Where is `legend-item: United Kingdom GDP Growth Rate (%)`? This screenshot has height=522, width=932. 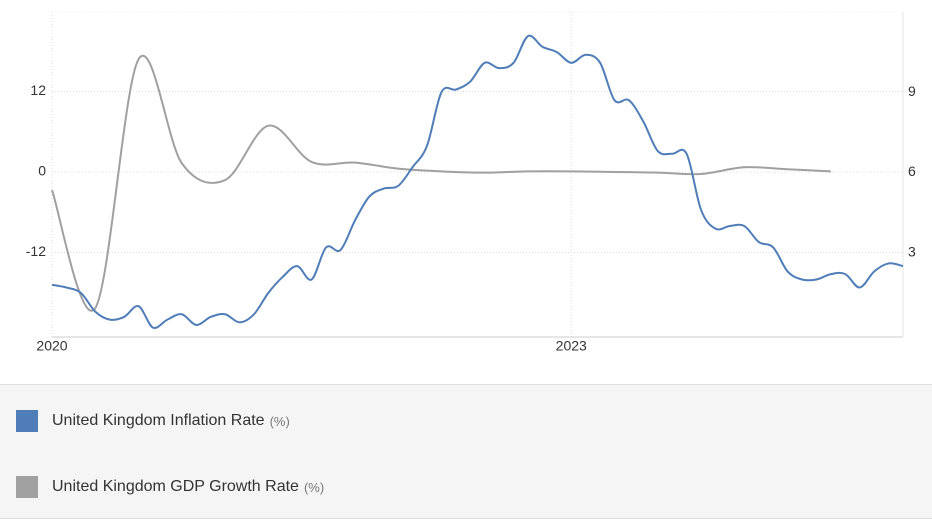
legend-item: United Kingdom GDP Growth Rate (%) is located at coordinates (170, 487).